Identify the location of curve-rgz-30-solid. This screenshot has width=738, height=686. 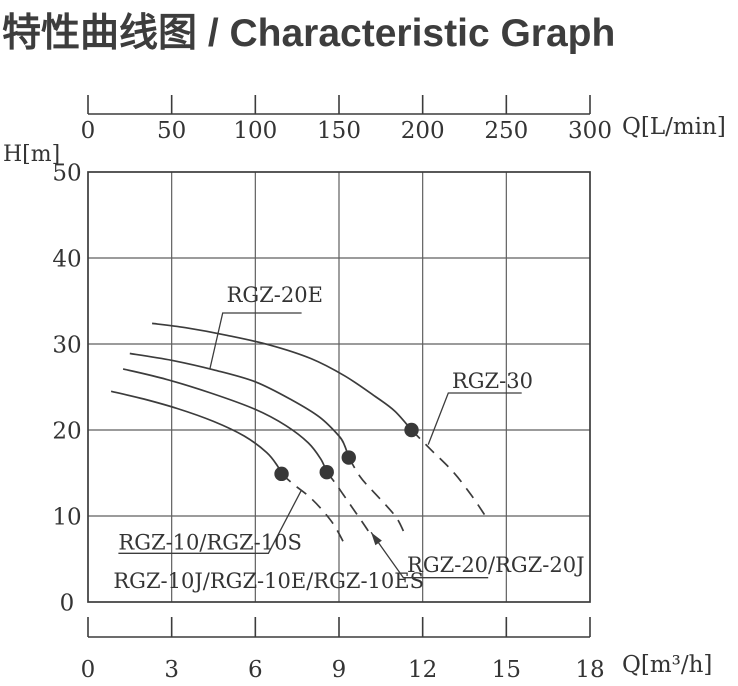
(282, 376).